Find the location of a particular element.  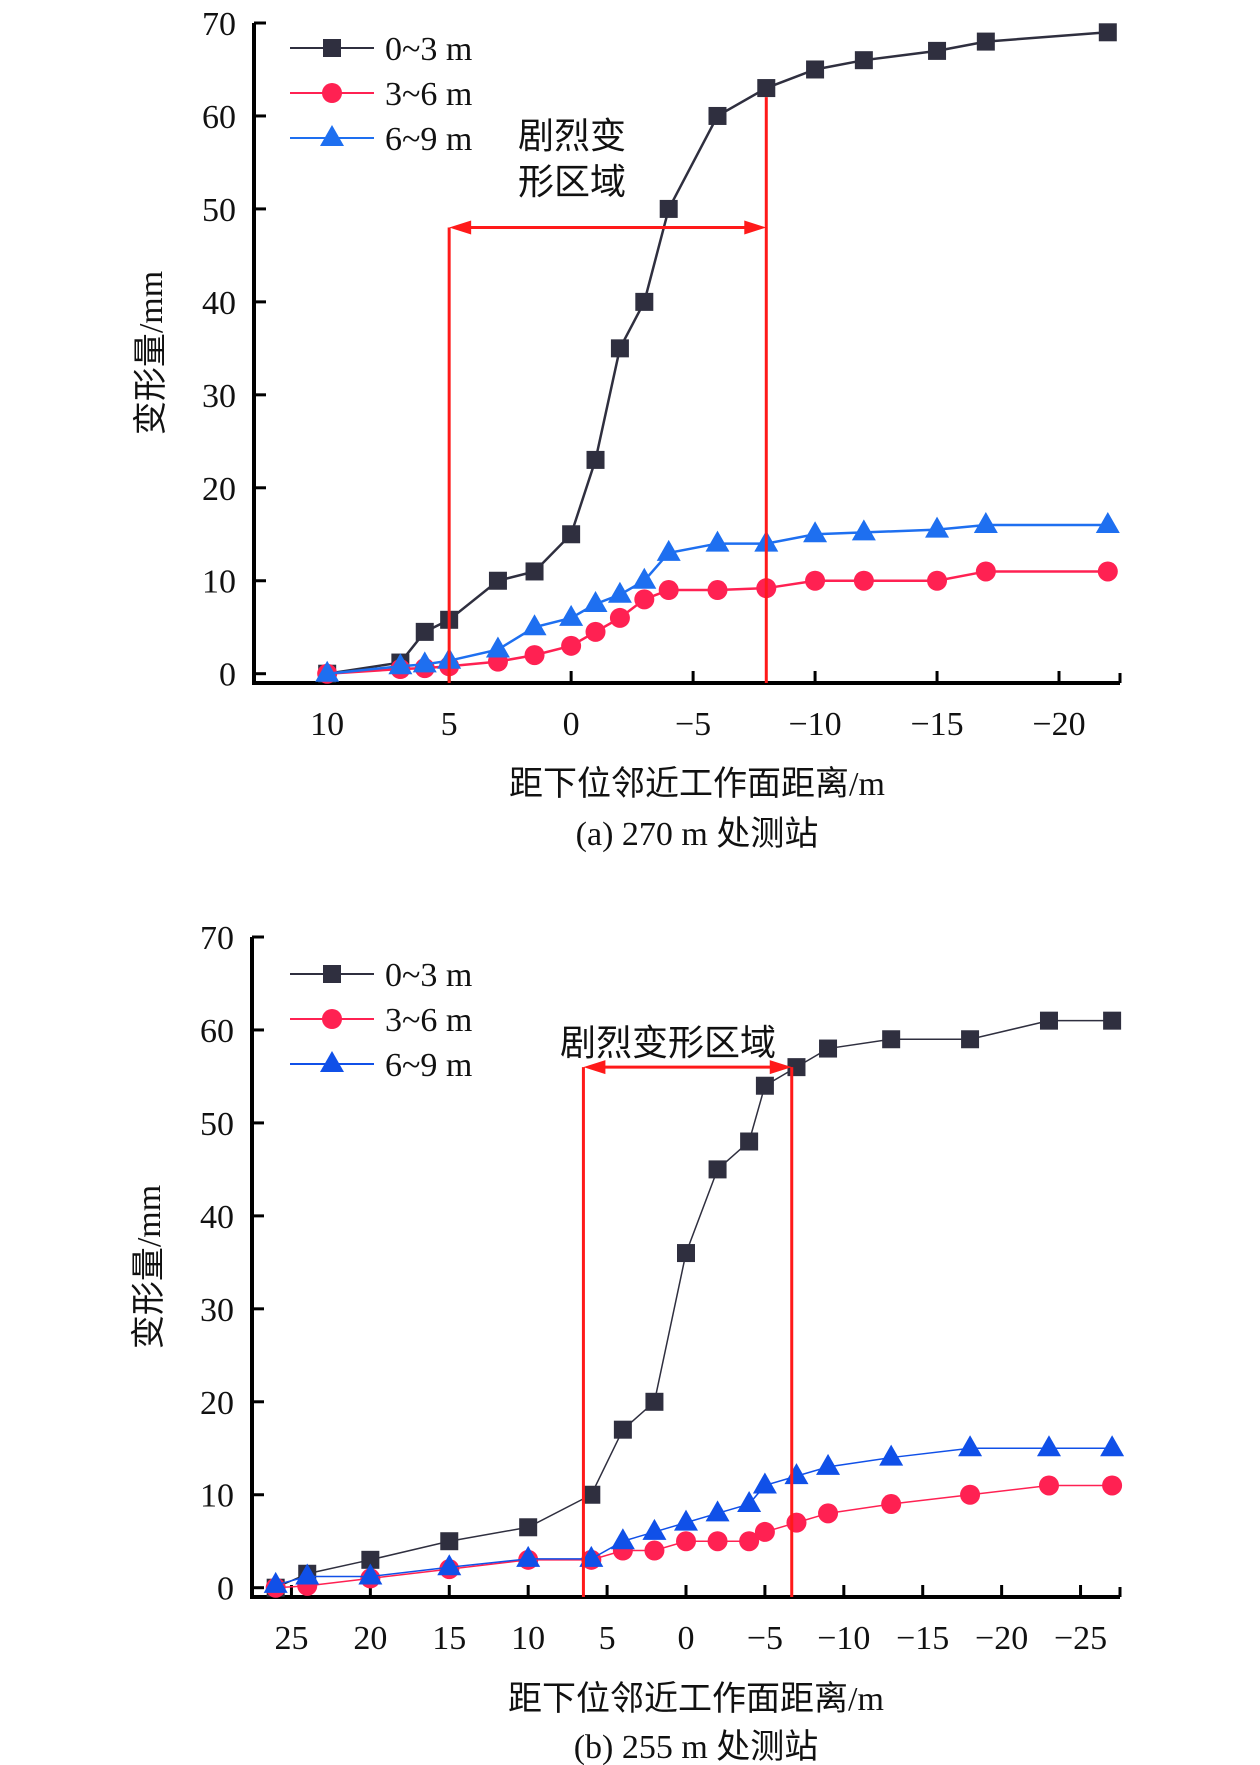

x-tick-label: −10 is located at coordinates (843, 1638).